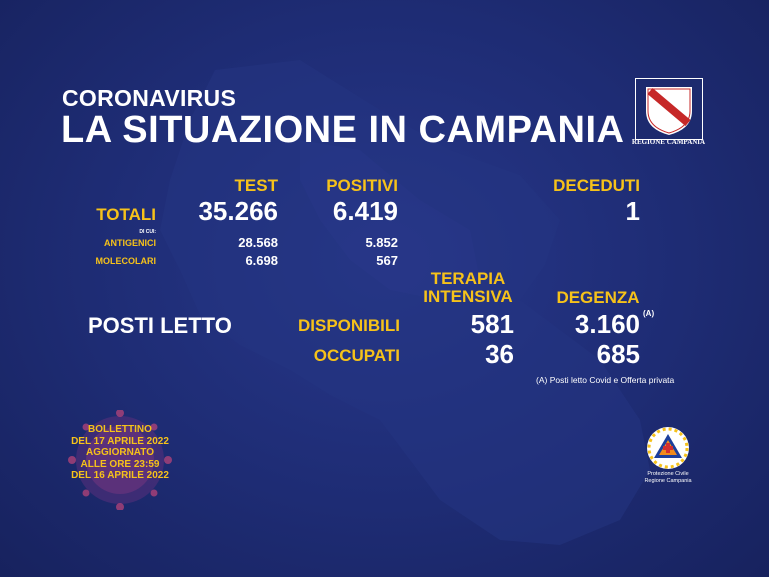 This screenshot has width=769, height=577. I want to click on label-antigenici: ANTIGENICI, so click(129, 243).